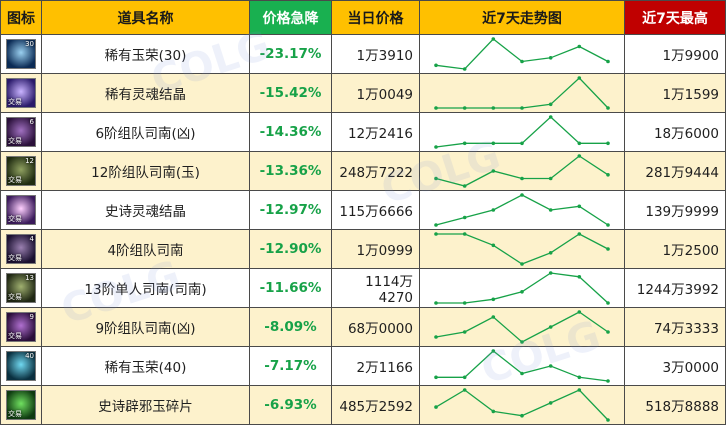  I want to click on epic-evil-jade-icon: 交易, so click(21, 405).